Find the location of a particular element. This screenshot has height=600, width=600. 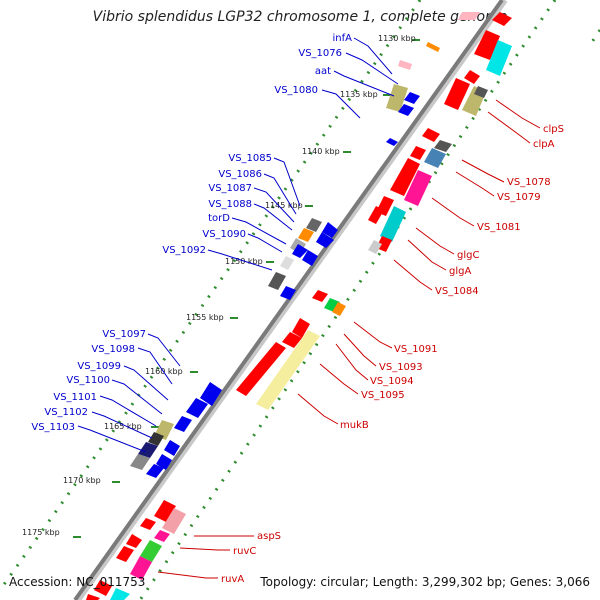

gene-label: VS_1098 is located at coordinates (113, 349).